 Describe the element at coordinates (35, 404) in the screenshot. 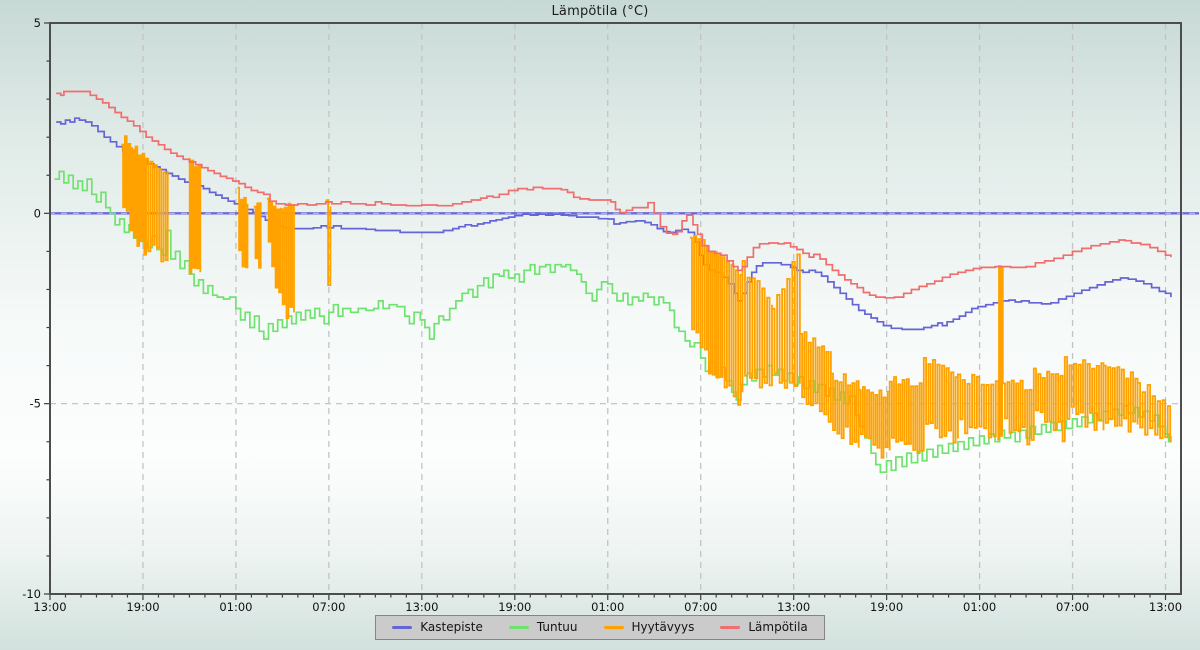

I see `y-axis-label: -5` at that location.